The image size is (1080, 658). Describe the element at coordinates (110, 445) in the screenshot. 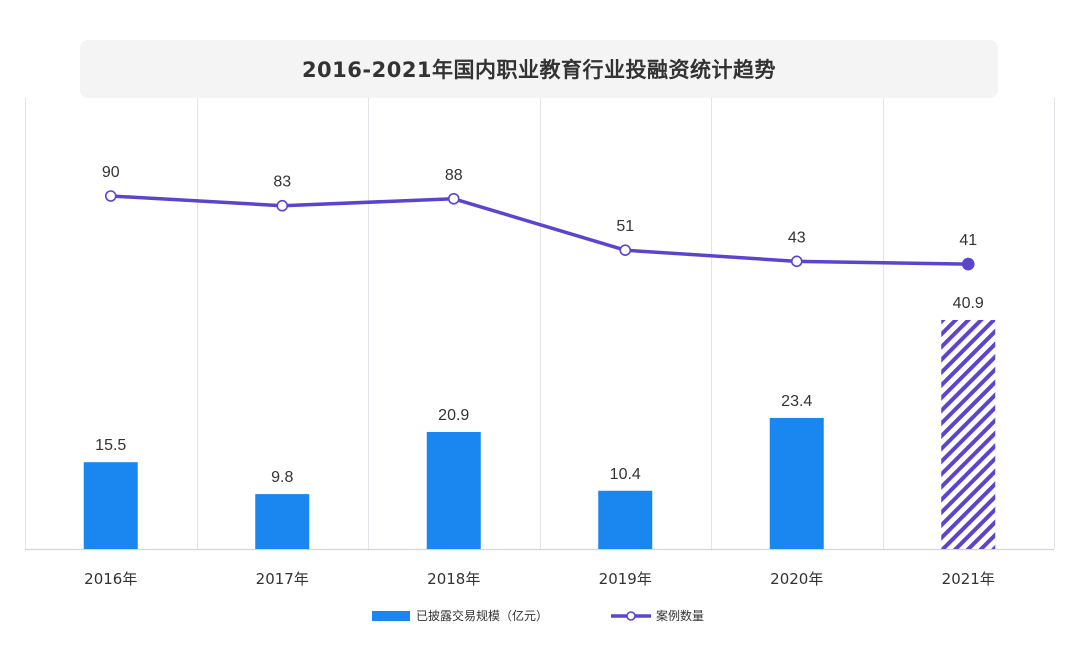

I see `bar-value-label: 15.5` at that location.